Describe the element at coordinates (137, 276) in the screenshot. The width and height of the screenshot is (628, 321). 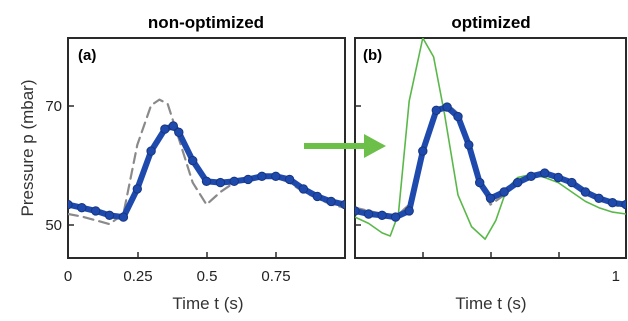
I see `x-tick-label-025: 0.25` at that location.